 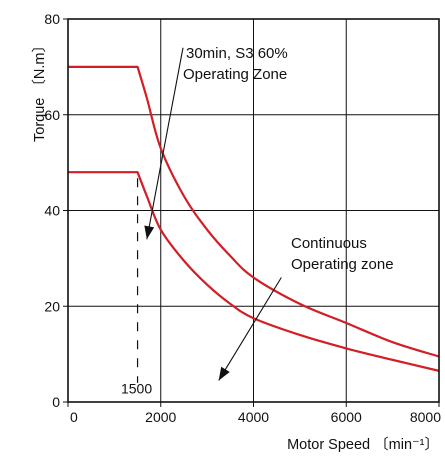 I want to click on y-tick-label: 20, so click(x=52, y=306).